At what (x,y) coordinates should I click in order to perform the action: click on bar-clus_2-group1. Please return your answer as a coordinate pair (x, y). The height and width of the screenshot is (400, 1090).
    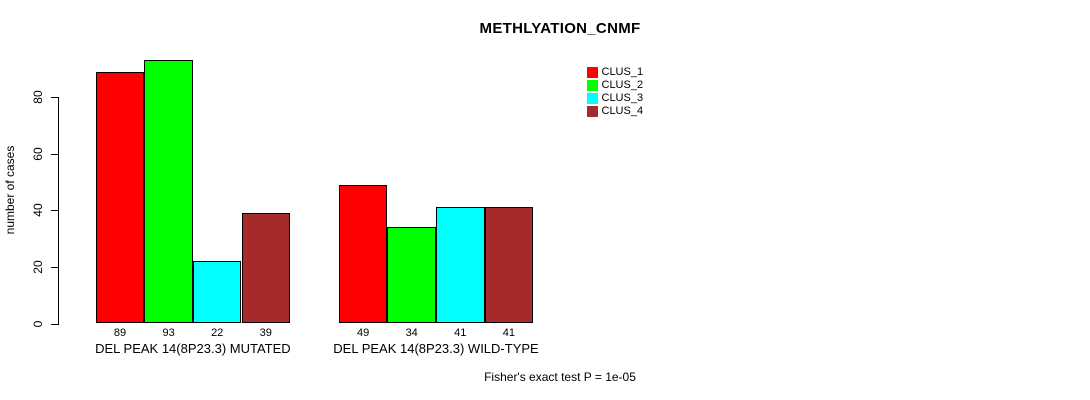
    Looking at the image, I should click on (168, 192).